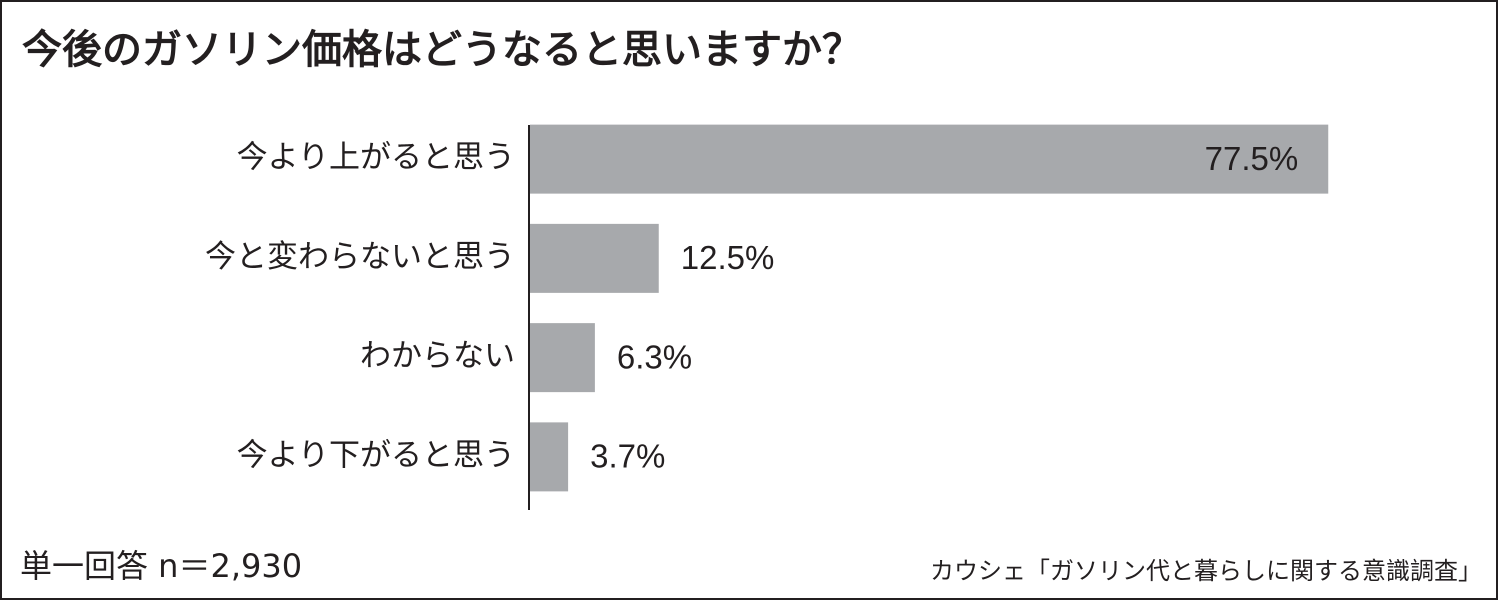  I want to click on category-label: わからない, so click(437, 356).